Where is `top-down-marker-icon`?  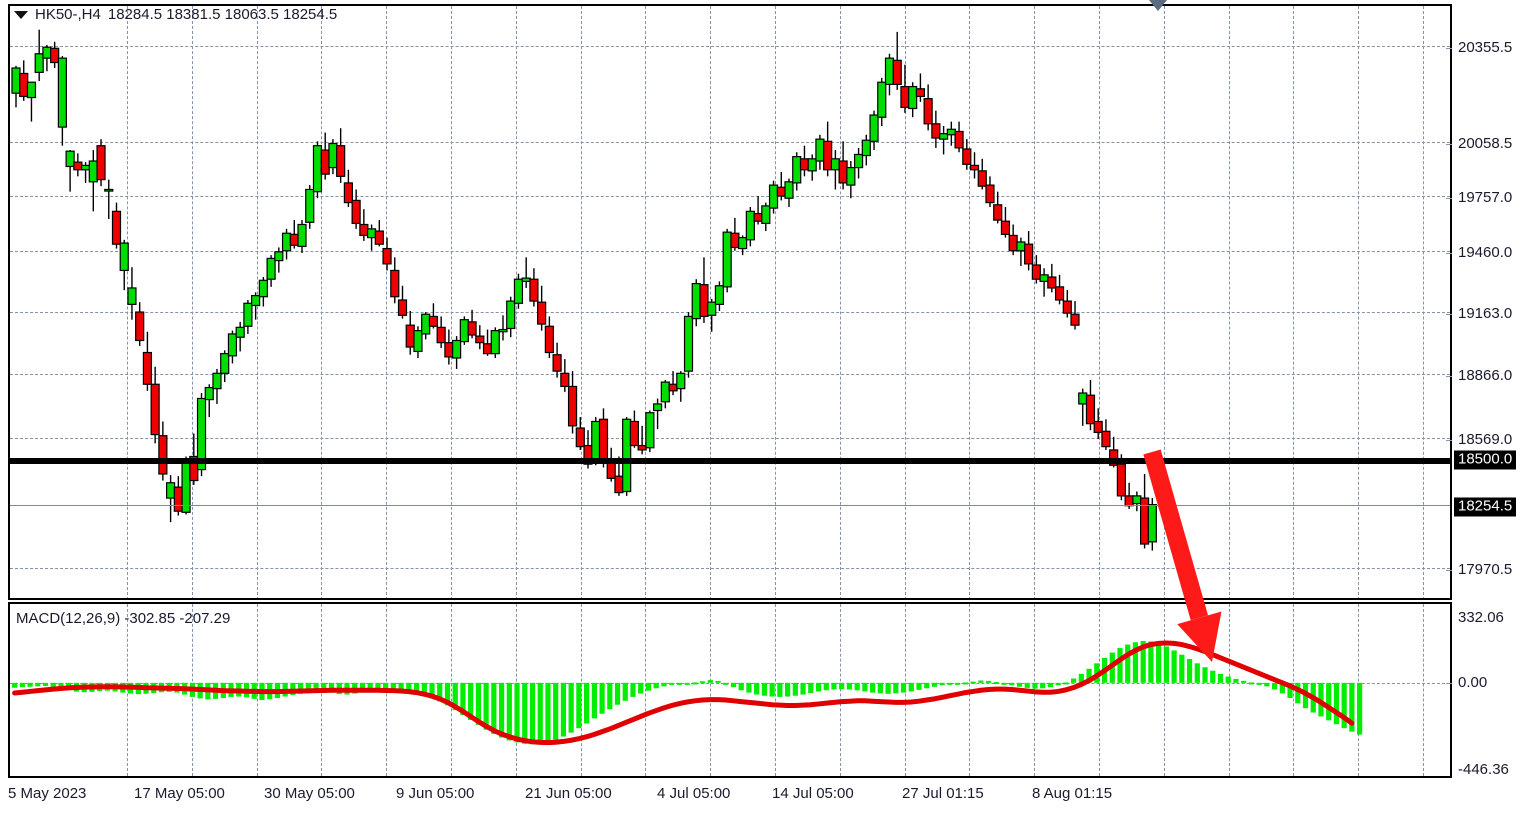
top-down-marker-icon is located at coordinates (1158, 5).